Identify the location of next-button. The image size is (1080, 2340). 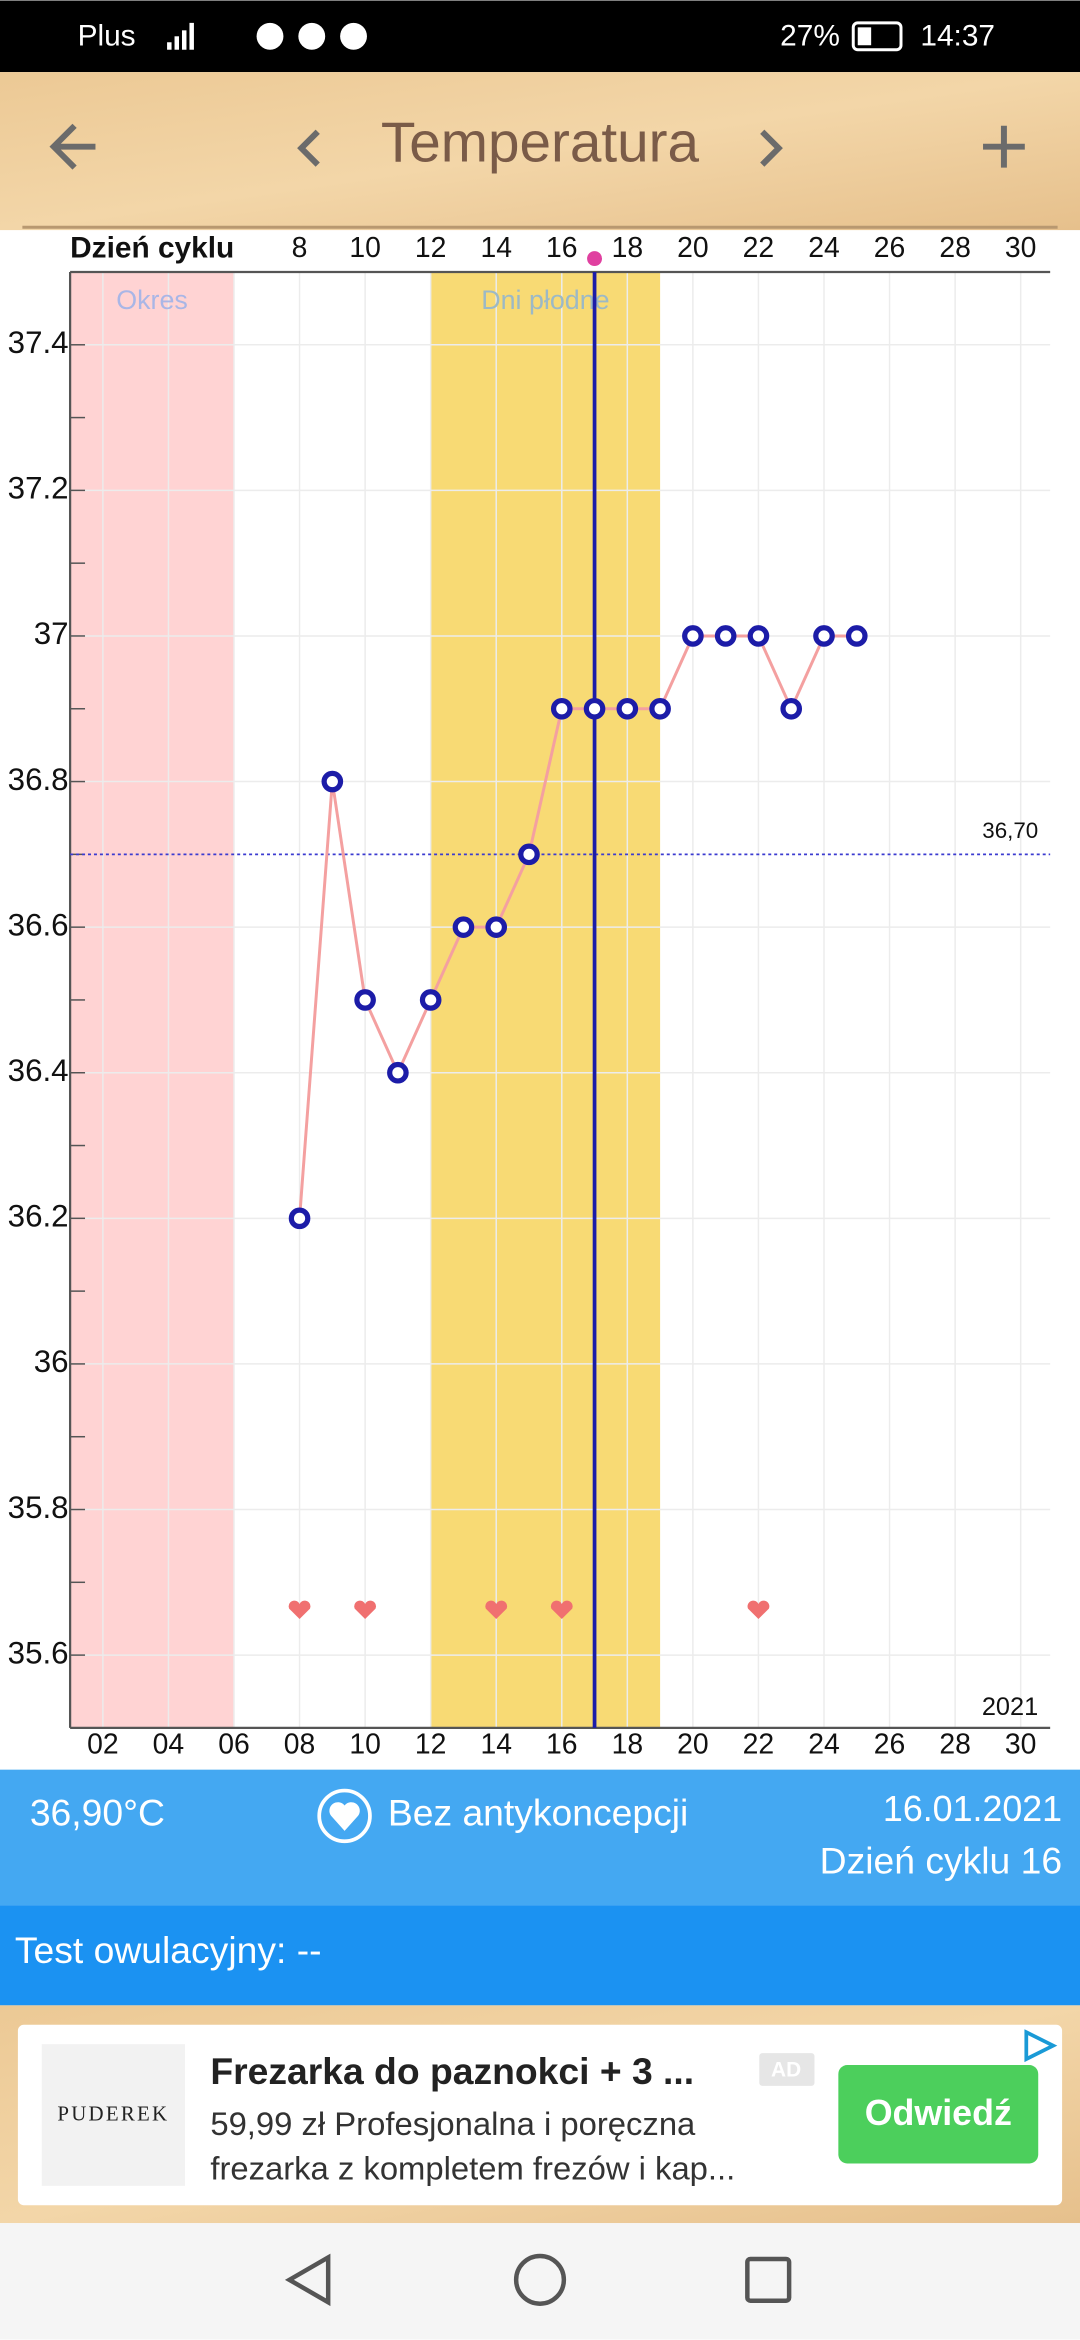
(771, 148).